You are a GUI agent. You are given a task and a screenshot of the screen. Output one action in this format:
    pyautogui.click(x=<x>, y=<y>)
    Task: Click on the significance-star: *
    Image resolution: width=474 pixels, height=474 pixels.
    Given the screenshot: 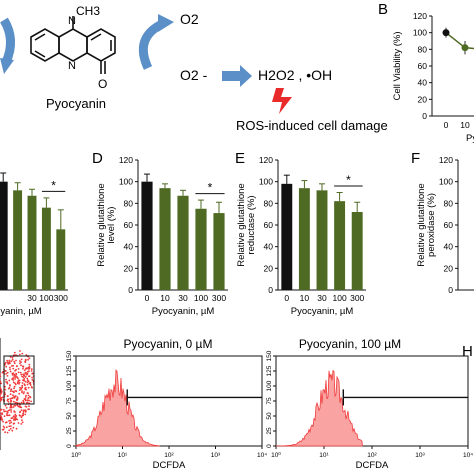 What is the action you would take?
    pyautogui.click(x=210, y=188)
    